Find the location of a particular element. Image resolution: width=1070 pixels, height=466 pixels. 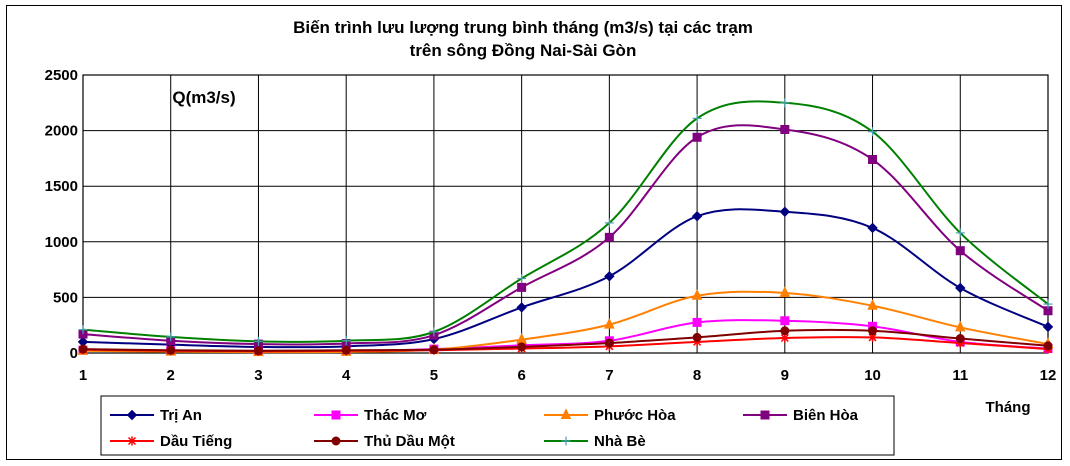

x-tick-label: 7 is located at coordinates (609, 375).